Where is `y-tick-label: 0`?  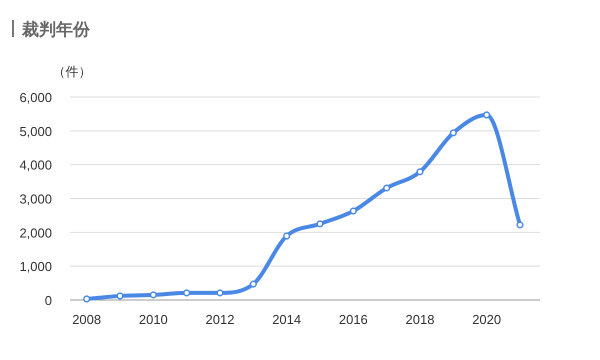
y-tick-label: 0 is located at coordinates (48, 300).